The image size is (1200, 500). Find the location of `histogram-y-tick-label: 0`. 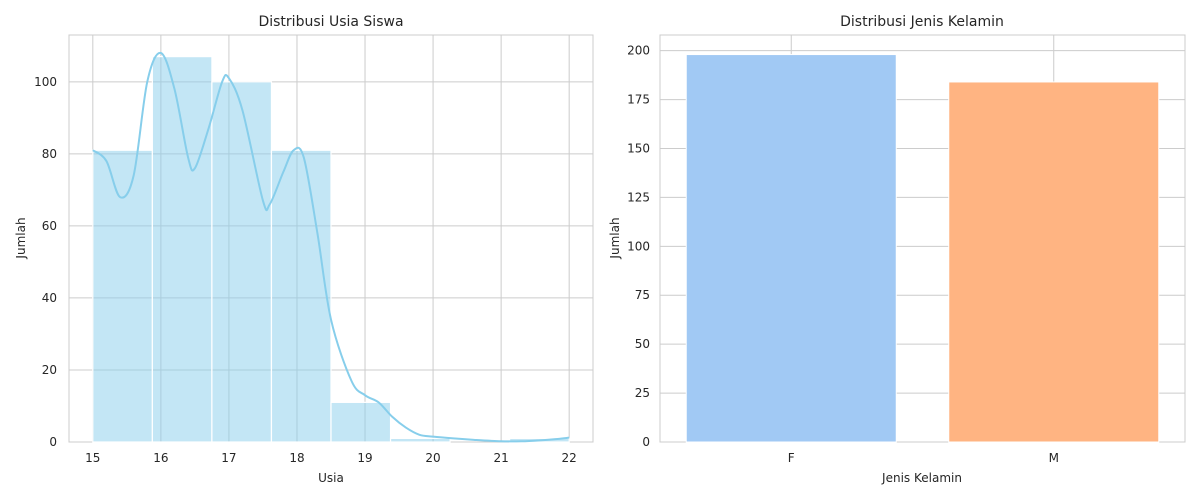

histogram-y-tick-label: 0 is located at coordinates (53, 442).